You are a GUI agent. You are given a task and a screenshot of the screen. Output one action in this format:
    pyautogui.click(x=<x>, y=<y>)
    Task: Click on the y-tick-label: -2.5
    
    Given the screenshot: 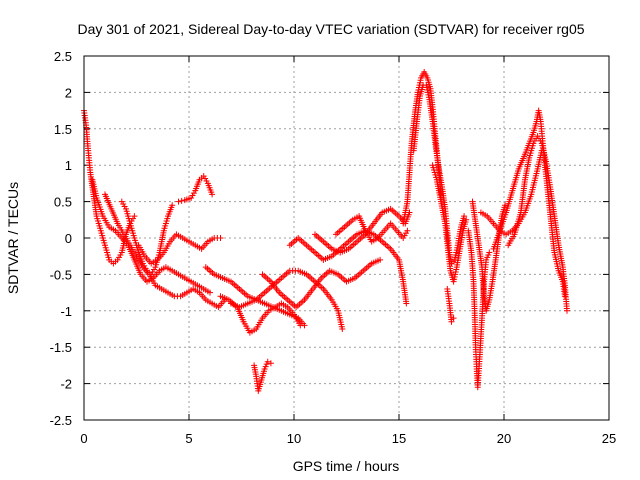 What is the action you would take?
    pyautogui.click(x=61, y=420)
    